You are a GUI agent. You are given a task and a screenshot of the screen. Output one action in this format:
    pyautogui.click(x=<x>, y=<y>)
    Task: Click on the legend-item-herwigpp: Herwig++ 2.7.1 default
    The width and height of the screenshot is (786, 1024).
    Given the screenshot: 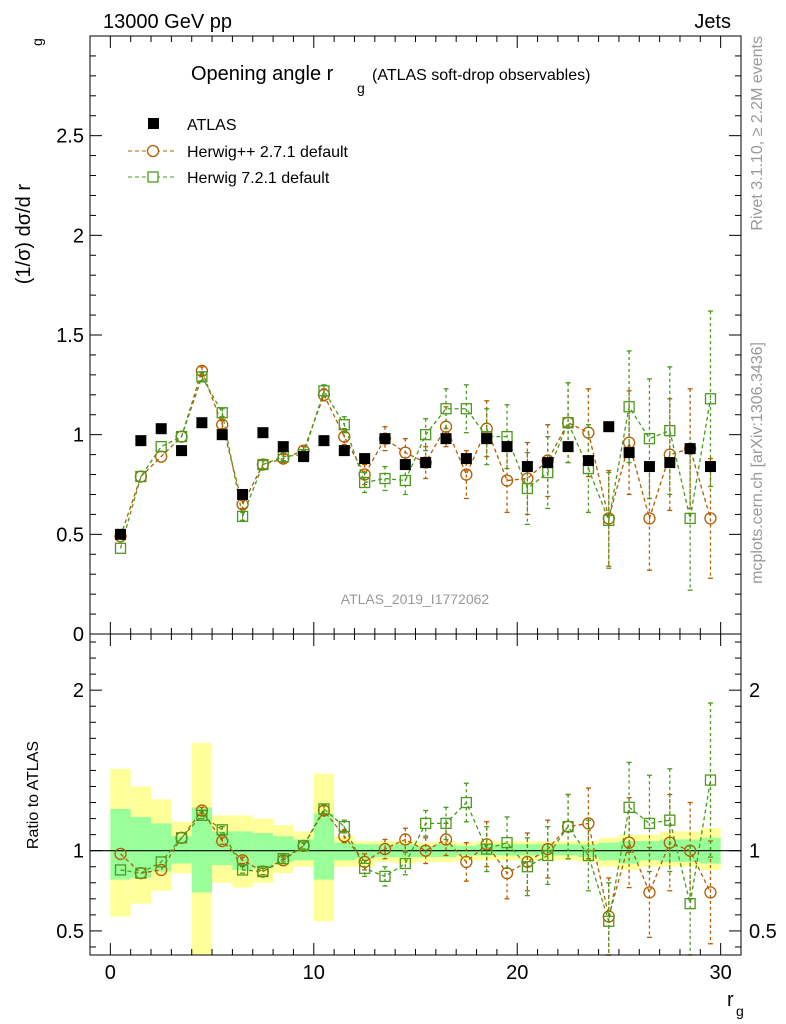 What is the action you would take?
    pyautogui.click(x=238, y=152)
    